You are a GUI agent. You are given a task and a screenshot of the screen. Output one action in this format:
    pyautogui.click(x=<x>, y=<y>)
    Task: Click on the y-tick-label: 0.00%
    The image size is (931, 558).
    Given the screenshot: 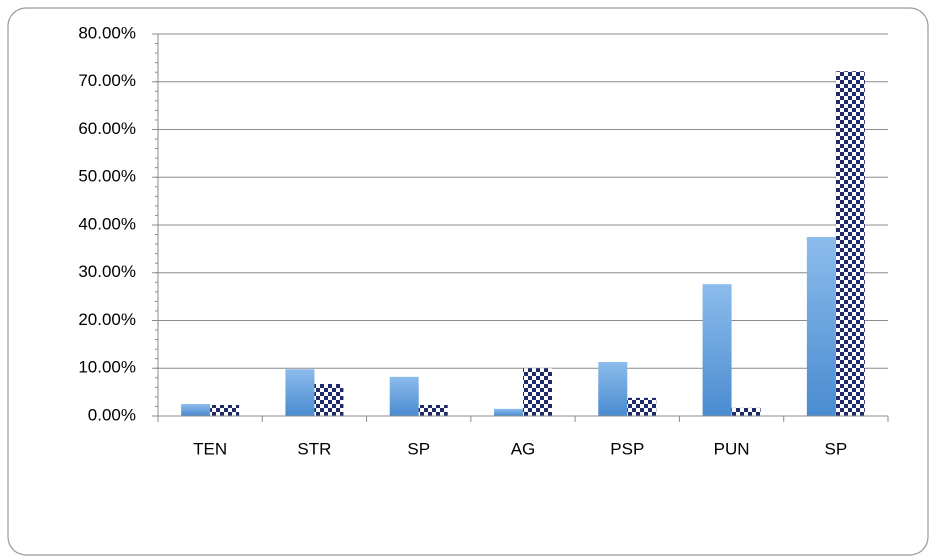 What is the action you would take?
    pyautogui.click(x=112, y=414)
    